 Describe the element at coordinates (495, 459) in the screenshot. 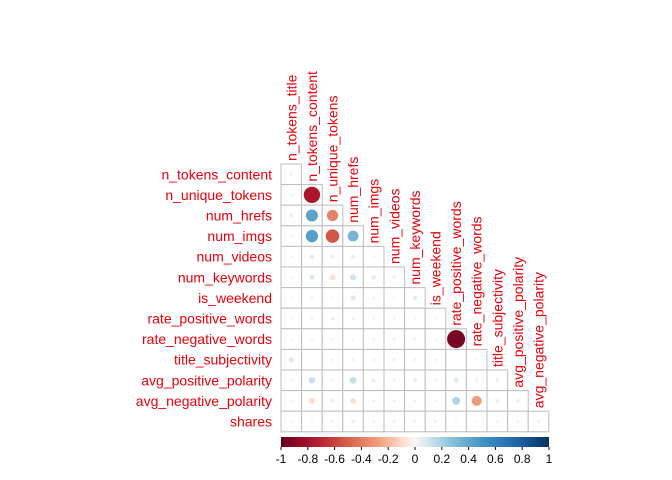

I see `colorbar-tick-label: 0.6` at that location.